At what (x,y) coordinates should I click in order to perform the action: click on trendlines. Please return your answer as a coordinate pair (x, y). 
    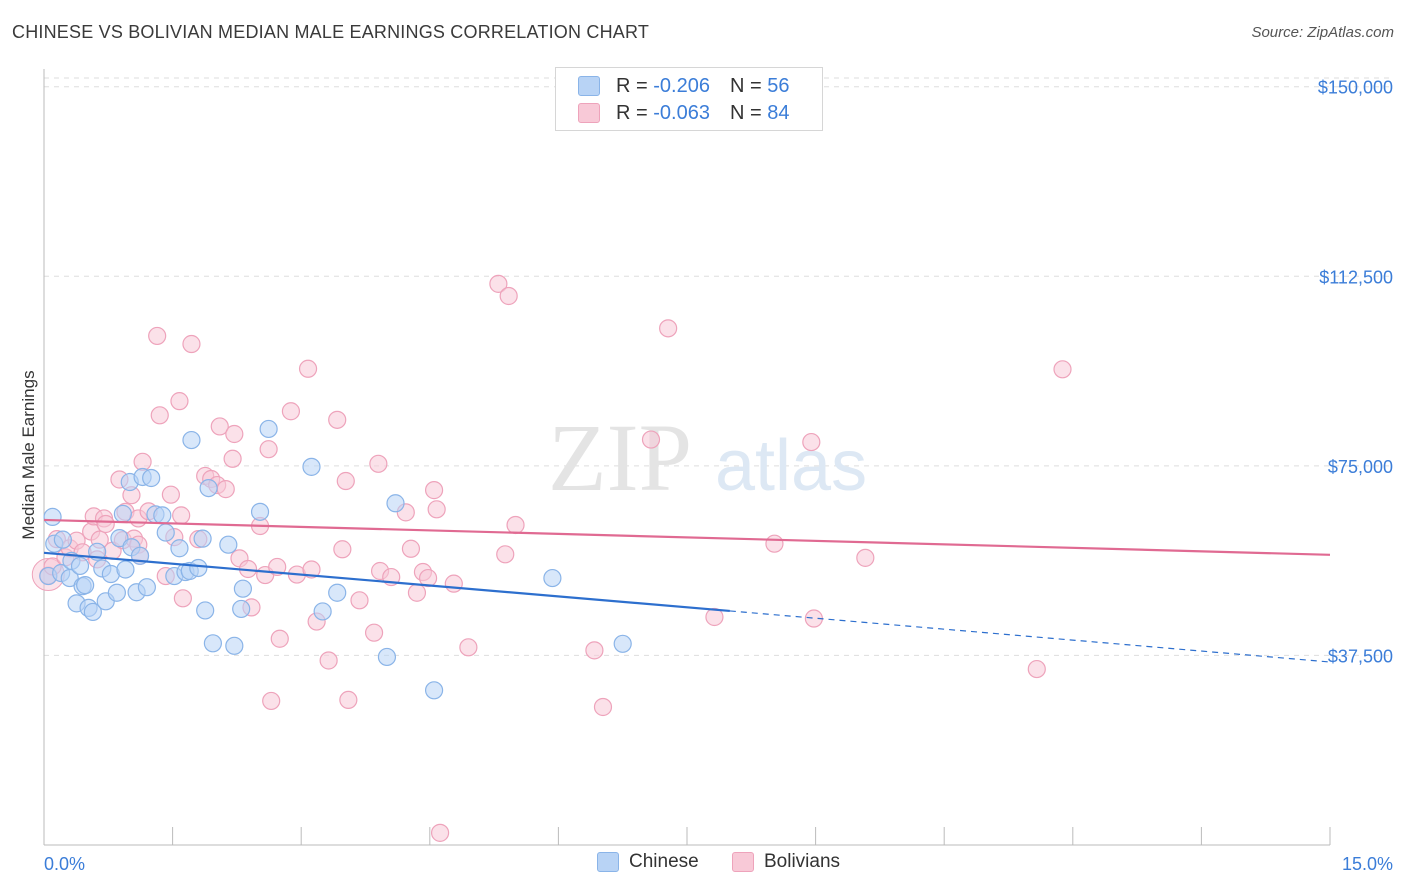
    Looking at the image, I should click on (687, 590).